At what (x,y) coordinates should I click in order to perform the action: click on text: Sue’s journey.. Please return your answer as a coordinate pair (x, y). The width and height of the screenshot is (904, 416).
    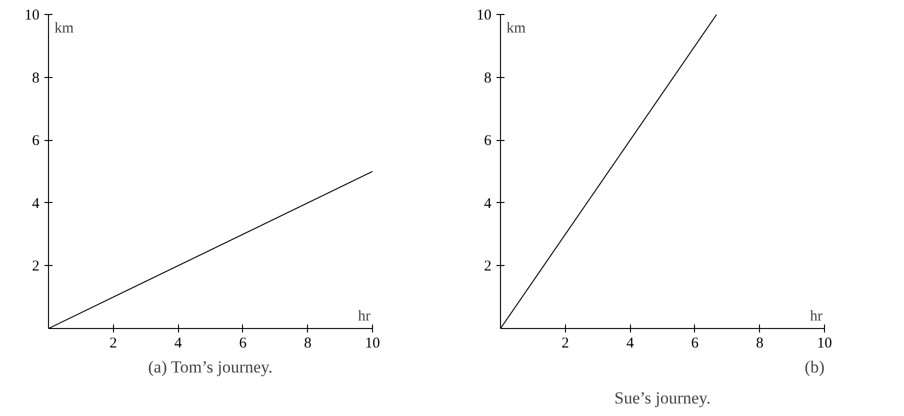
    Looking at the image, I should click on (662, 398).